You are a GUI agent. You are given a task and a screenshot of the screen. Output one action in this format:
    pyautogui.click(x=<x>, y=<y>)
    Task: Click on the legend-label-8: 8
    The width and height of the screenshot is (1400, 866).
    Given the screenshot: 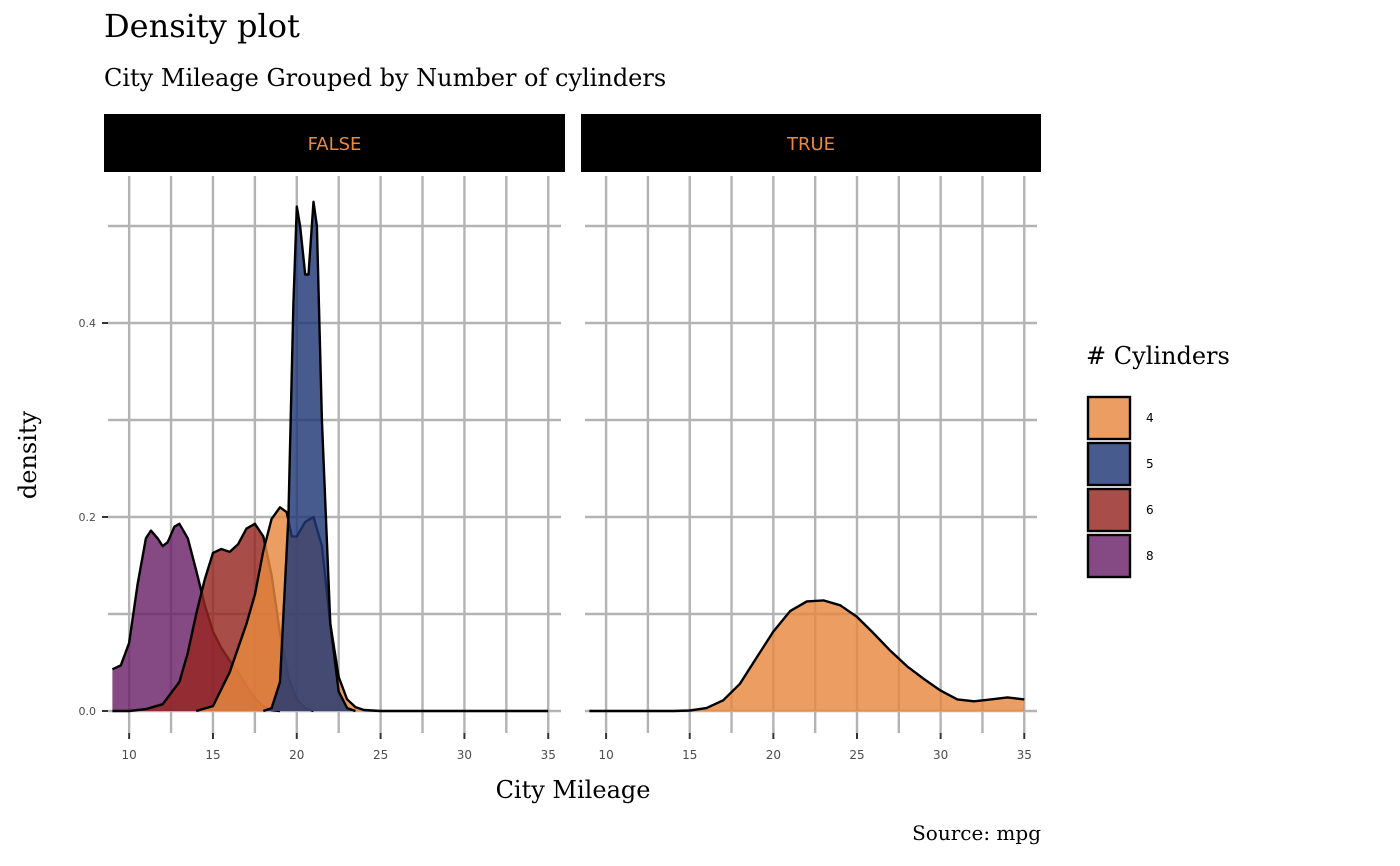 What is the action you would take?
    pyautogui.click(x=1150, y=556)
    